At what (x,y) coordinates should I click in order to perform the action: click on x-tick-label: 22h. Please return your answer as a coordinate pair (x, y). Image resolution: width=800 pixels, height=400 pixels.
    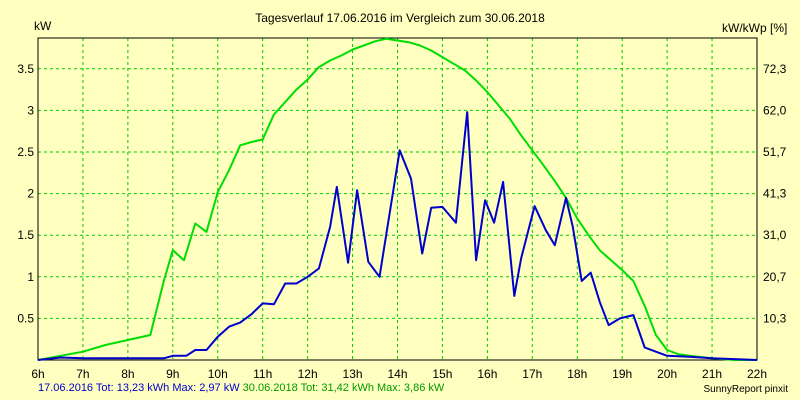
    Looking at the image, I should click on (757, 374).